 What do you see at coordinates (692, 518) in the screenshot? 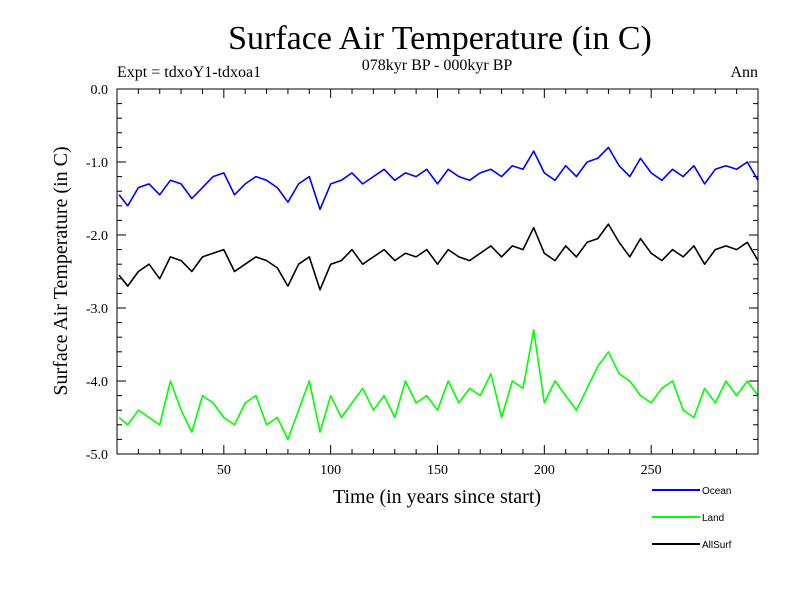
I see `legend: Ocean Land AllSurf` at bounding box center [692, 518].